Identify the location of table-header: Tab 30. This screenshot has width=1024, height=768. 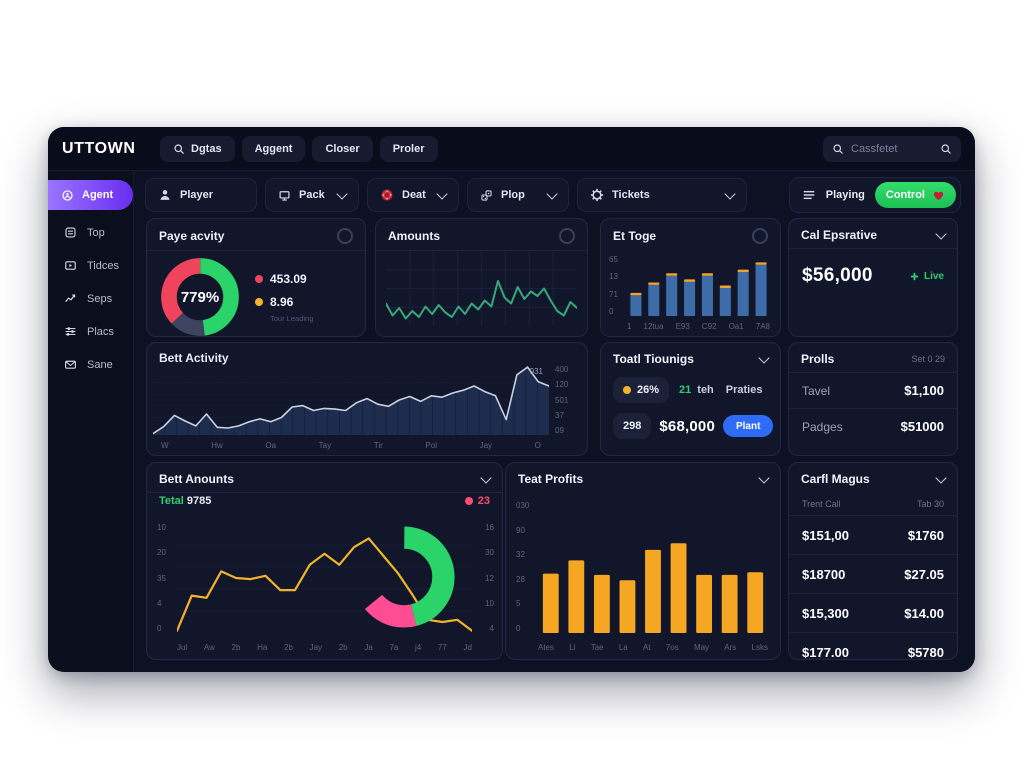
(930, 504).